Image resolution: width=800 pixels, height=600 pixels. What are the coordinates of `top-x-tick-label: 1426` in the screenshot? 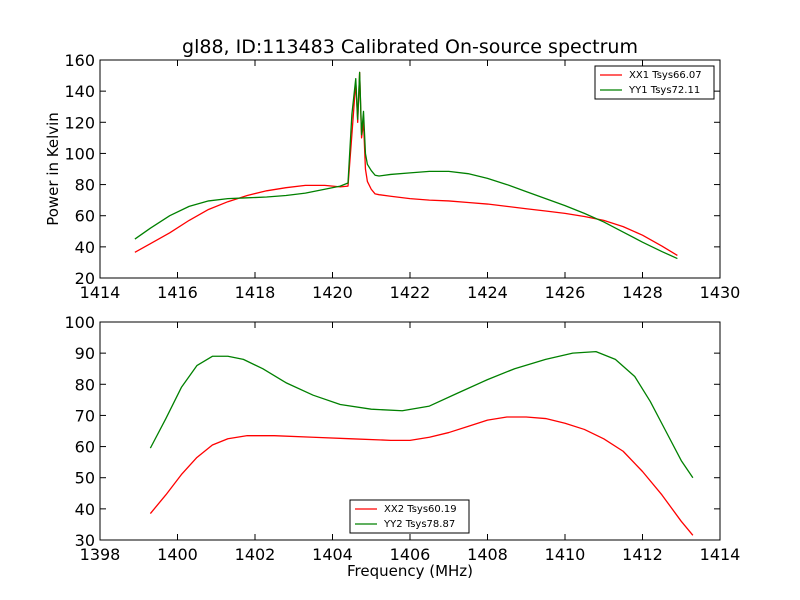 It's located at (565, 292).